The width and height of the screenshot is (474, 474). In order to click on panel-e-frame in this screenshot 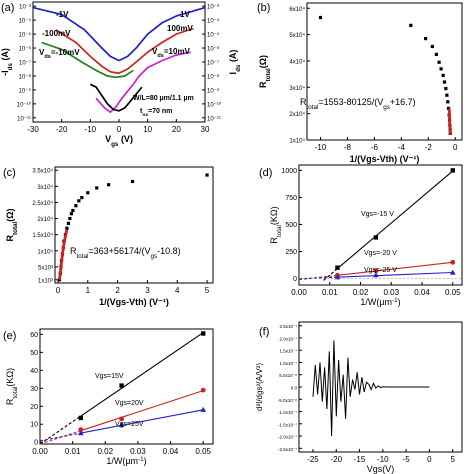, I will do `click(126, 386)`.